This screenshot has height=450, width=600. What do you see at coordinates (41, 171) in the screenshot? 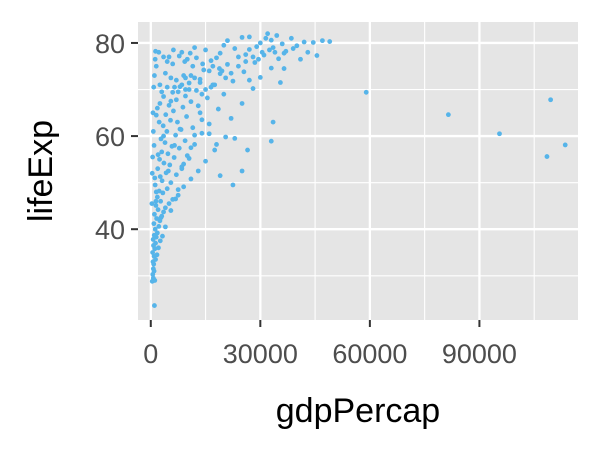
I see `y-axis-title: lifeExp` at bounding box center [41, 171].